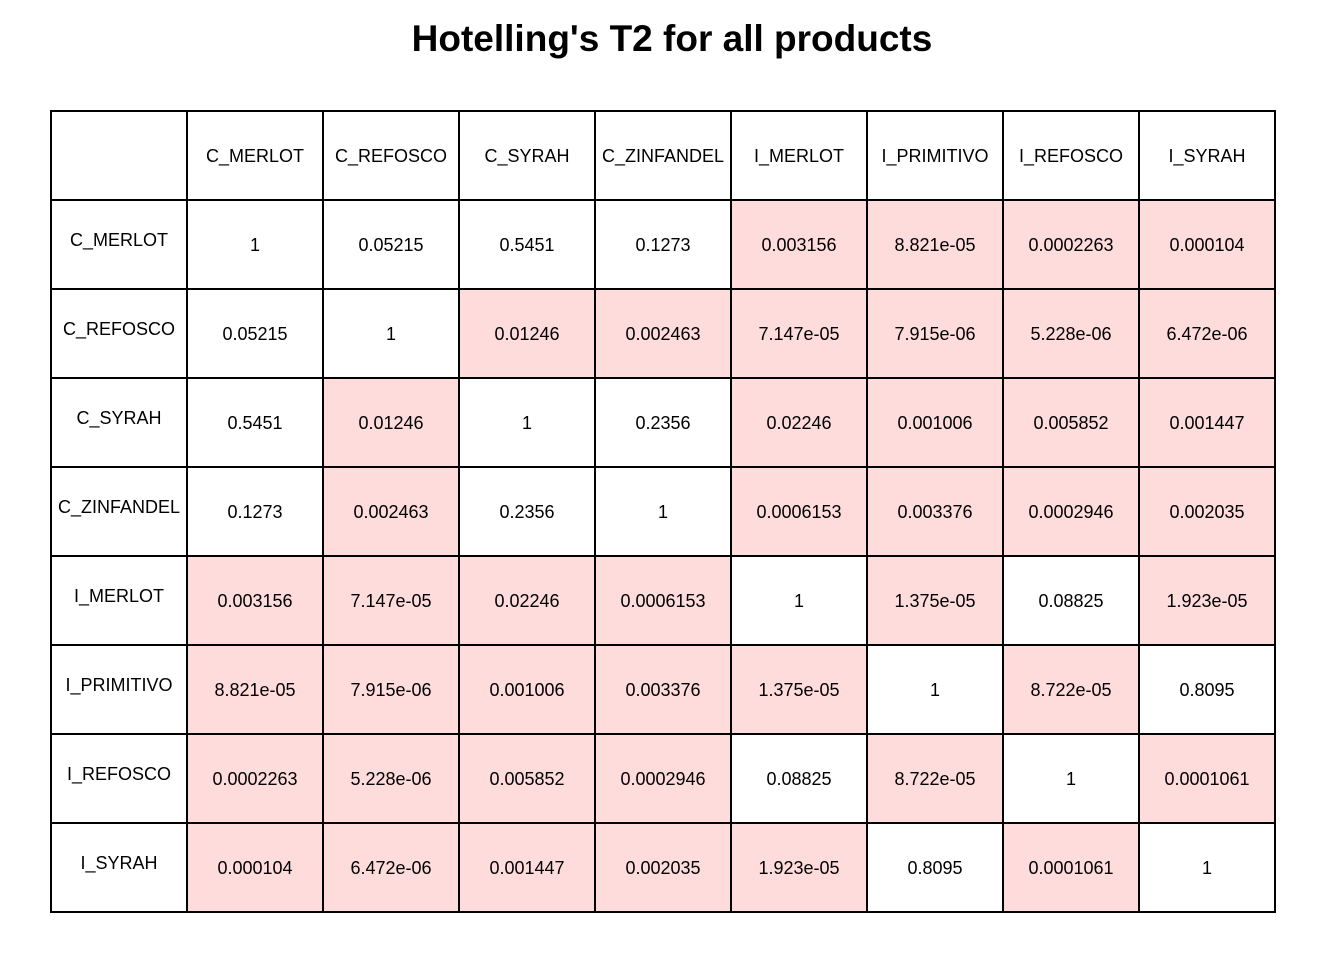 The image size is (1344, 960). What do you see at coordinates (672, 38) in the screenshot?
I see `chart-title: Hotelling's T2 for all products` at bounding box center [672, 38].